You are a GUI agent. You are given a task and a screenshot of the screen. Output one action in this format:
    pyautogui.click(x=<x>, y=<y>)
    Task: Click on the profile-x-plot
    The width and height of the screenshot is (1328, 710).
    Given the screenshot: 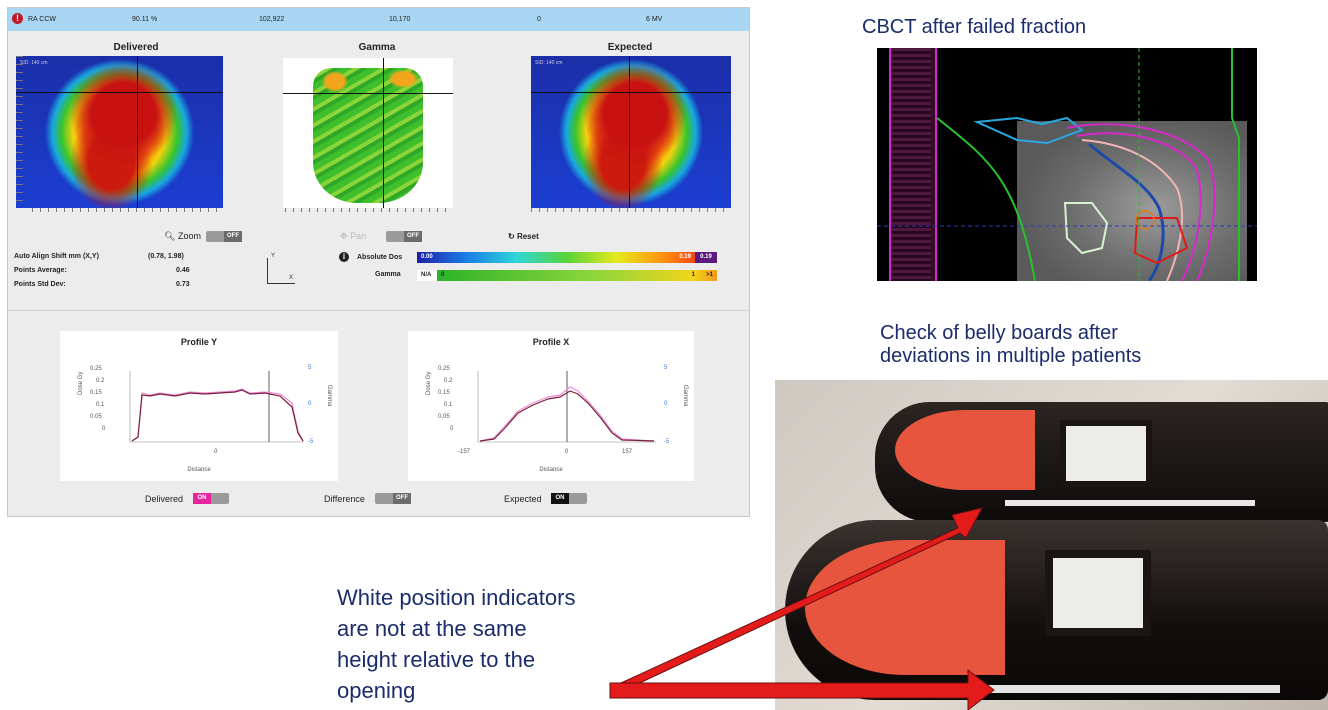 What is the action you would take?
    pyautogui.click(x=566, y=407)
    